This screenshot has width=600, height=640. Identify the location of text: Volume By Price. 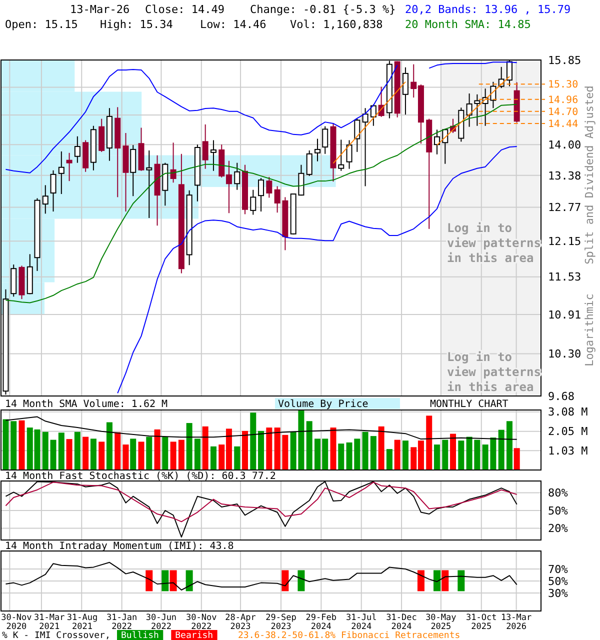
(323, 404).